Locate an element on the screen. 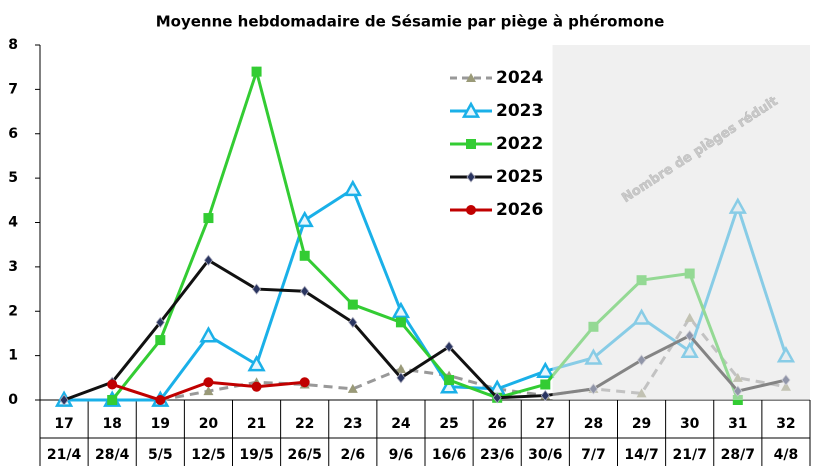 This screenshot has width=818, height=470. y-tick-label: 1 is located at coordinates (13, 356).